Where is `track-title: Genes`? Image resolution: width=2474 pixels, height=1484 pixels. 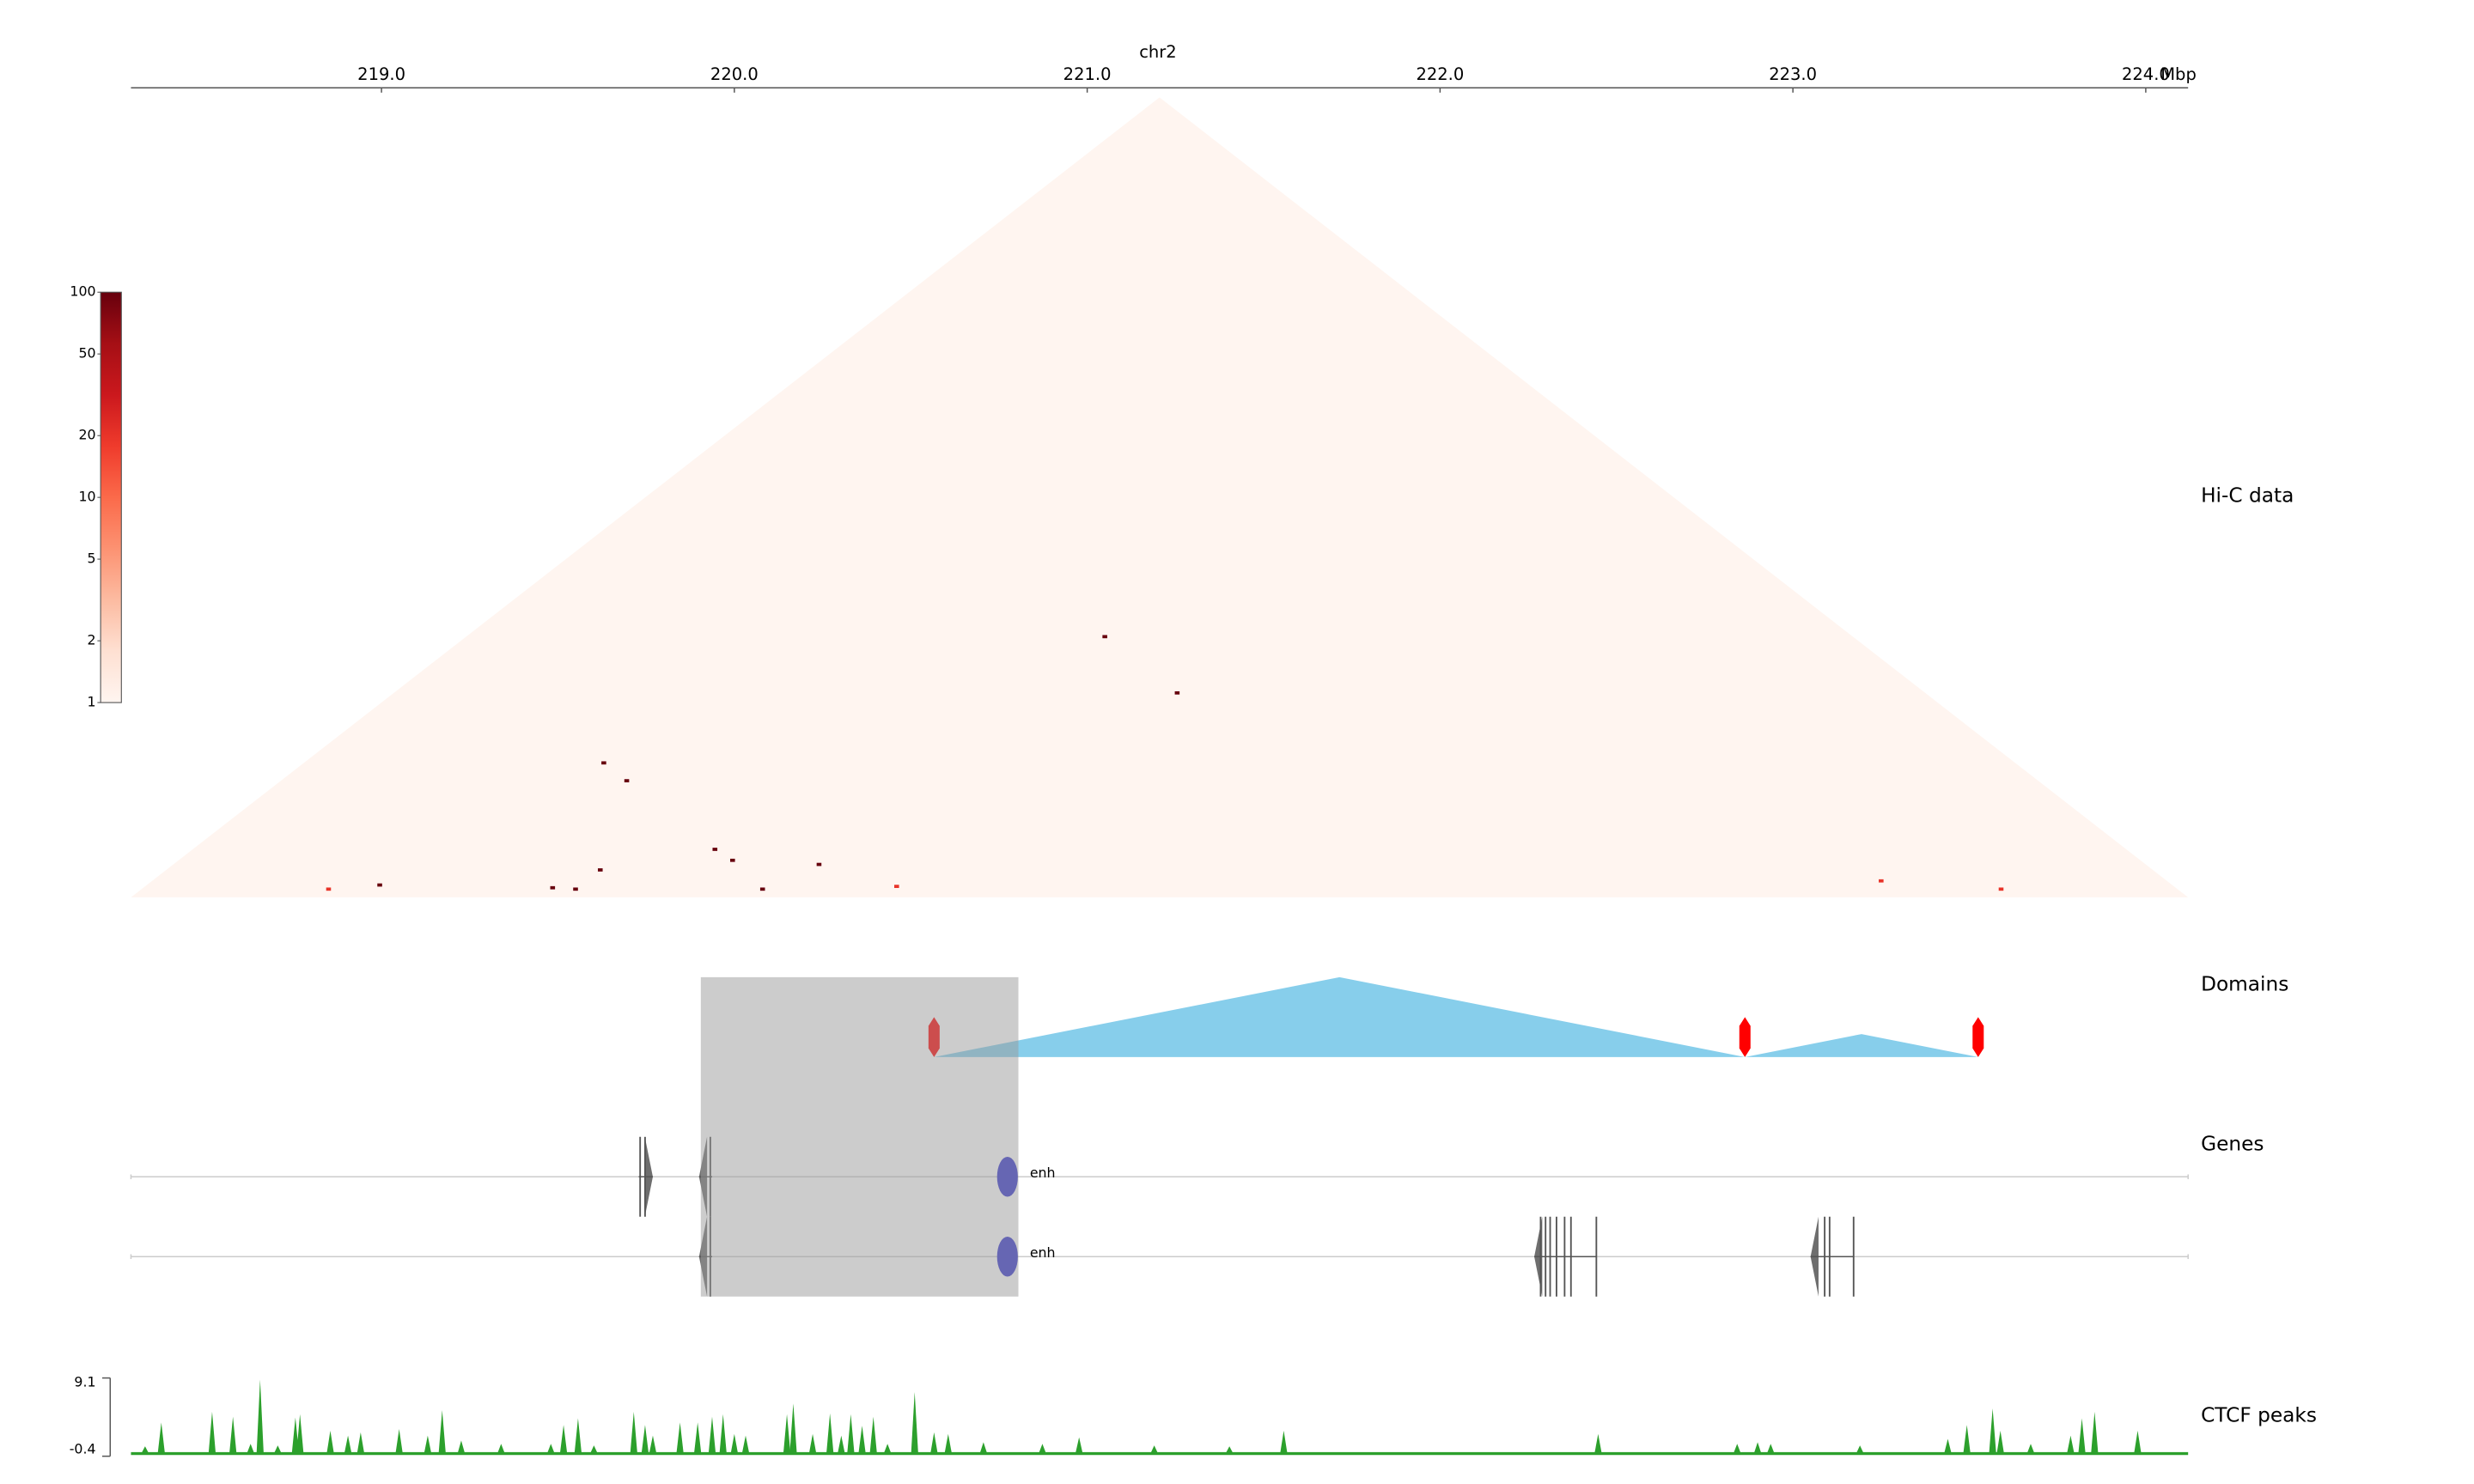
track-title: Genes is located at coordinates (2232, 1144).